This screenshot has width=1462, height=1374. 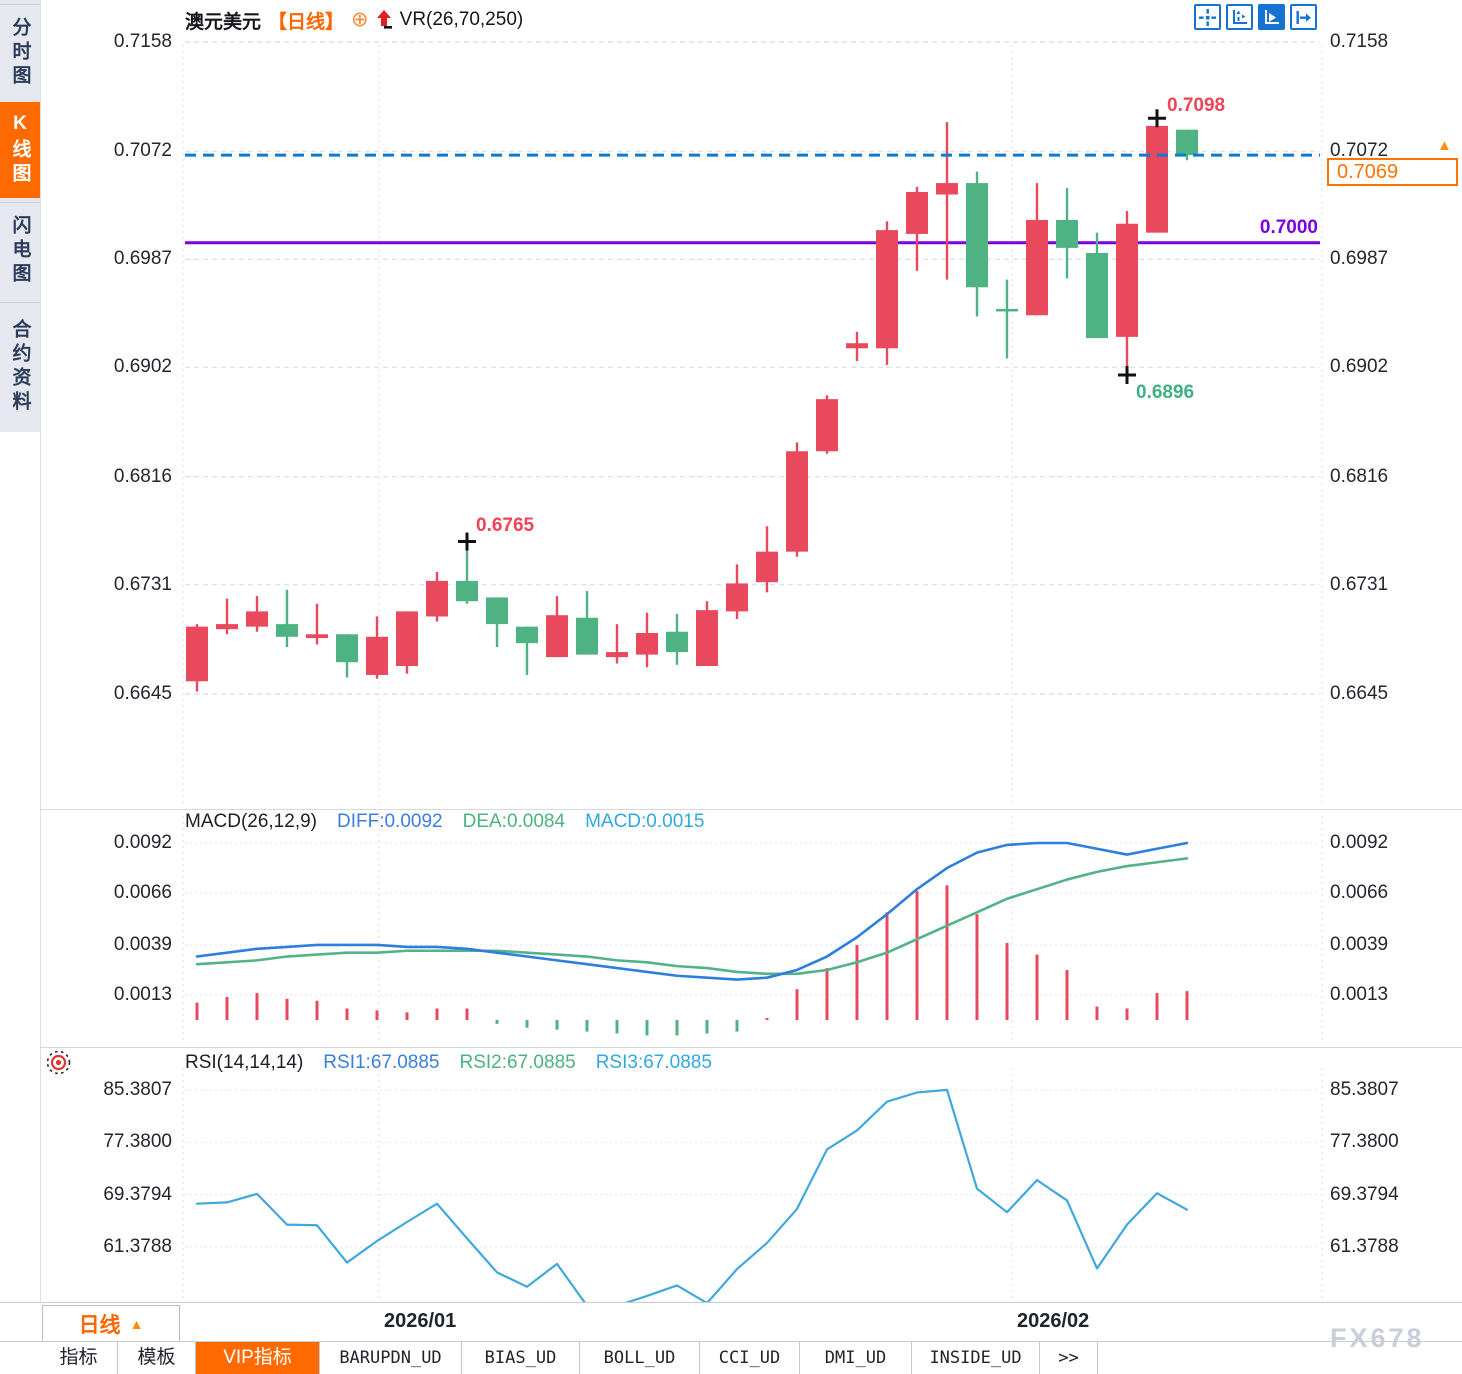 What do you see at coordinates (136, 1323) in the screenshot?
I see `period-dropdown-icon: ▲` at bounding box center [136, 1323].